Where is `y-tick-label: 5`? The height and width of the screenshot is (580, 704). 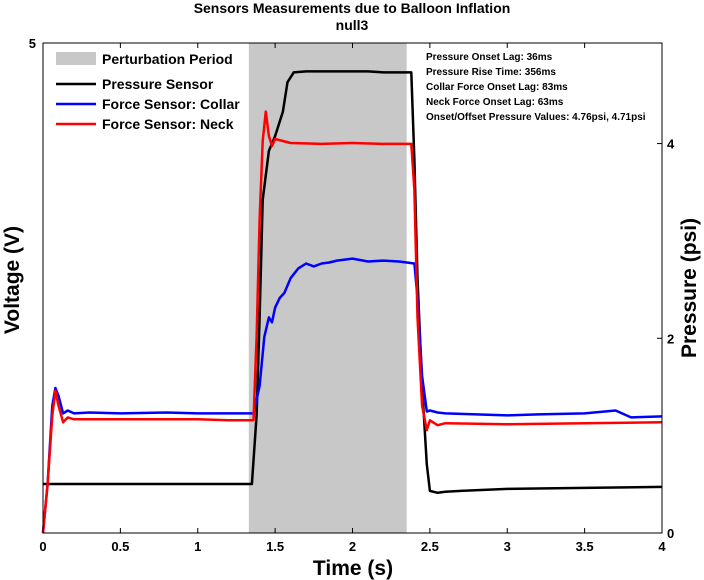 y-tick-label: 5 is located at coordinates (32, 43).